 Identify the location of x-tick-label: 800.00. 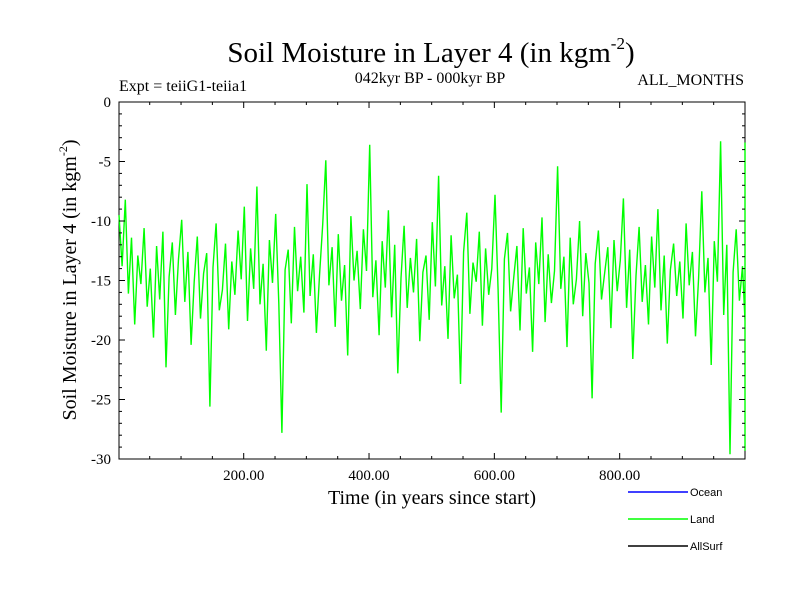
(619, 476).